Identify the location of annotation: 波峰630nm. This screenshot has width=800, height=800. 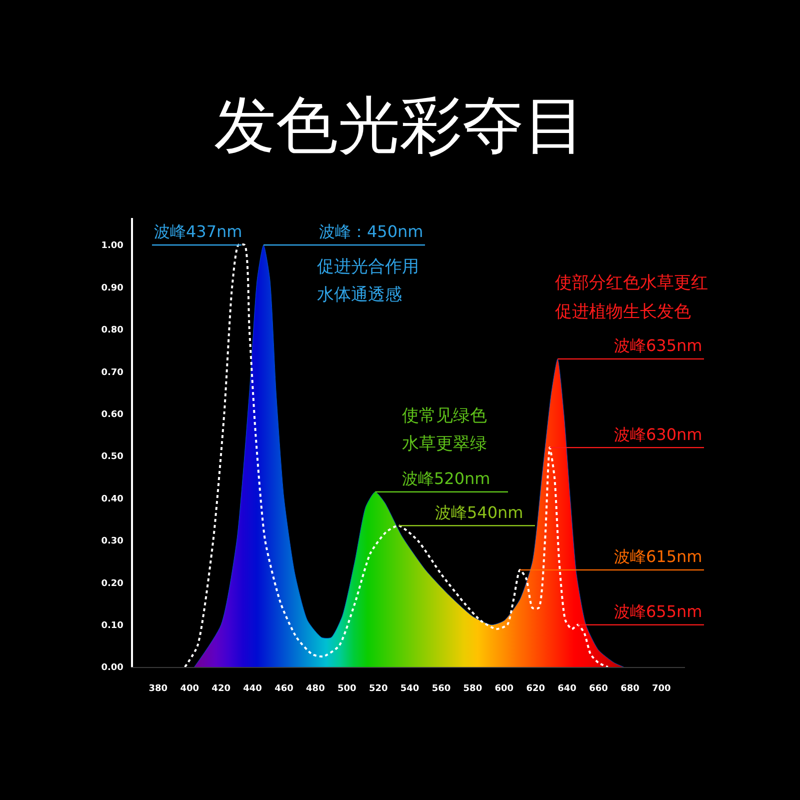
(658, 434).